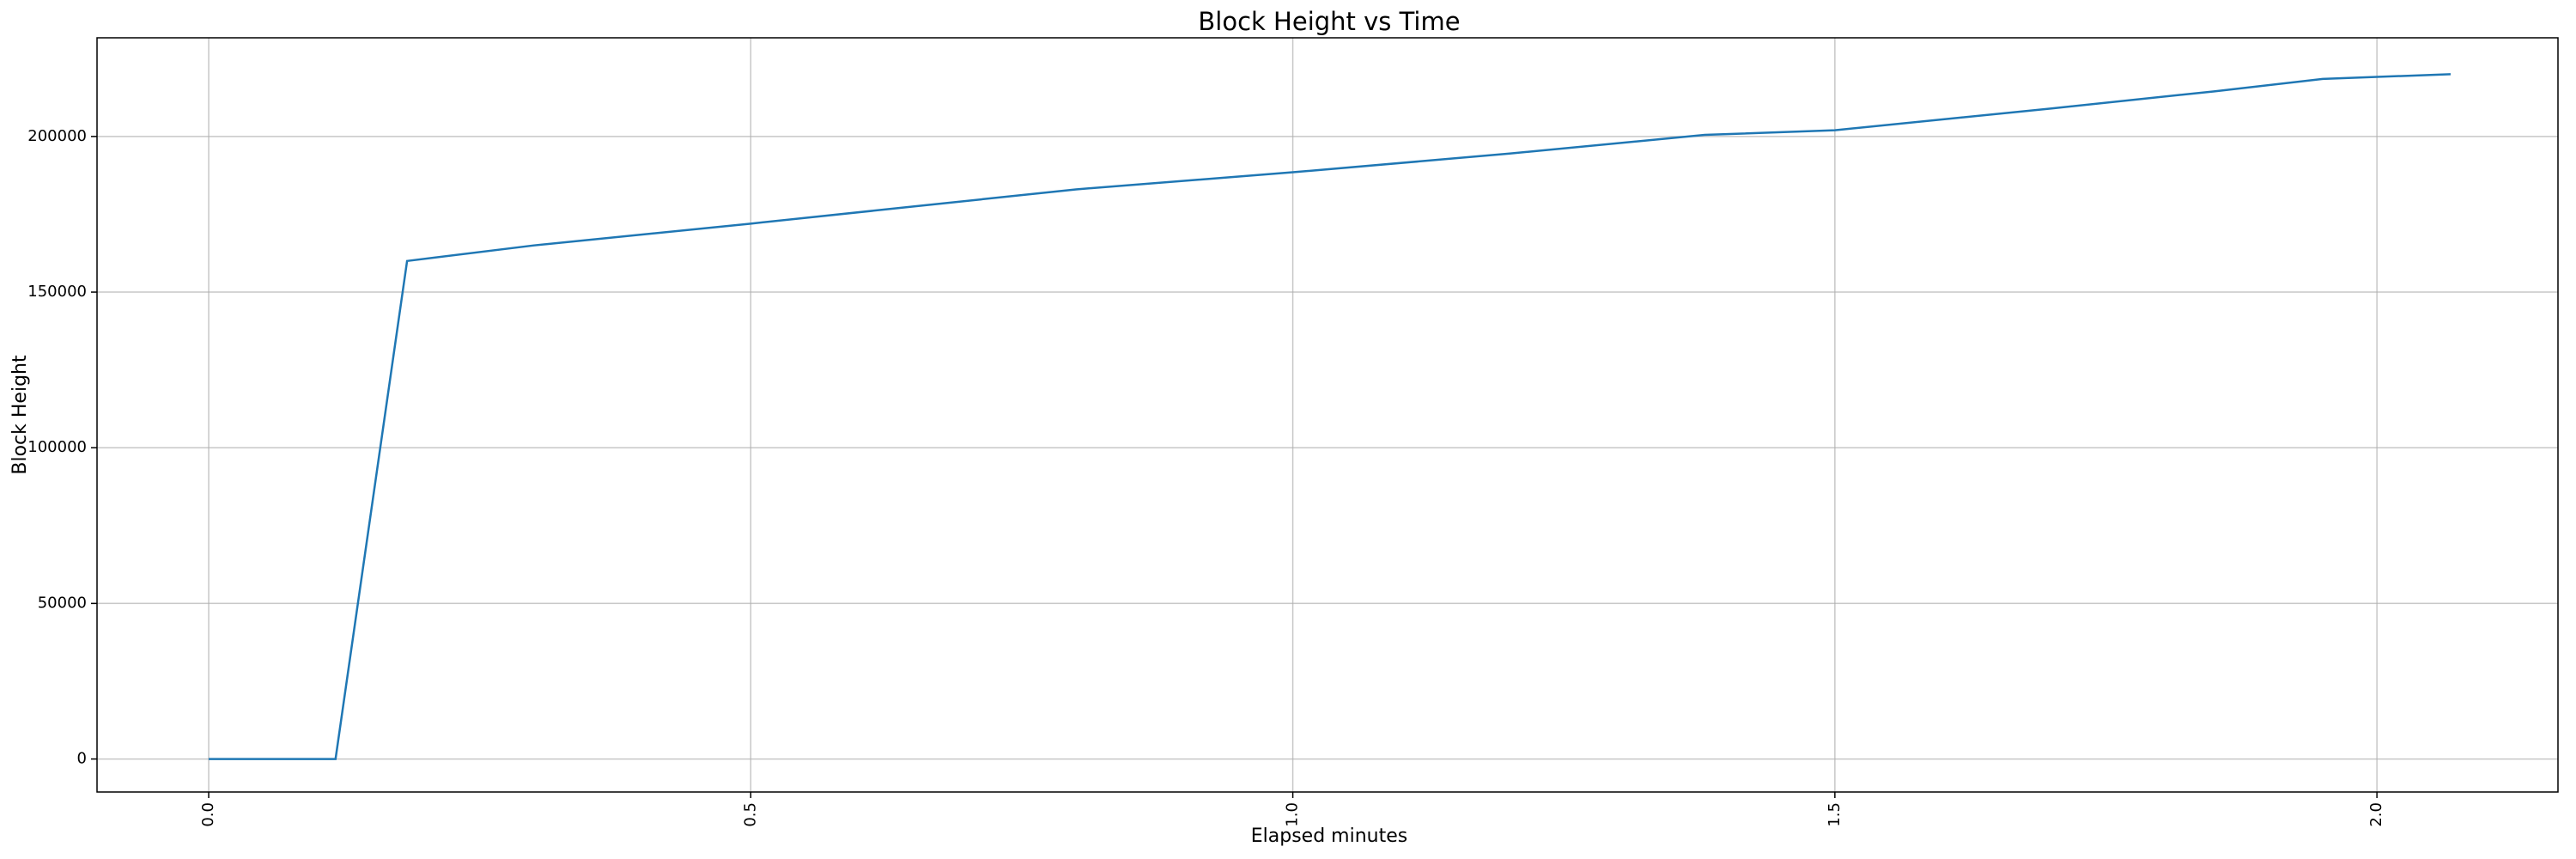 The image size is (2576, 859). Describe the element at coordinates (1329, 836) in the screenshot. I see `x-axis-label: Elapsed minutes` at that location.